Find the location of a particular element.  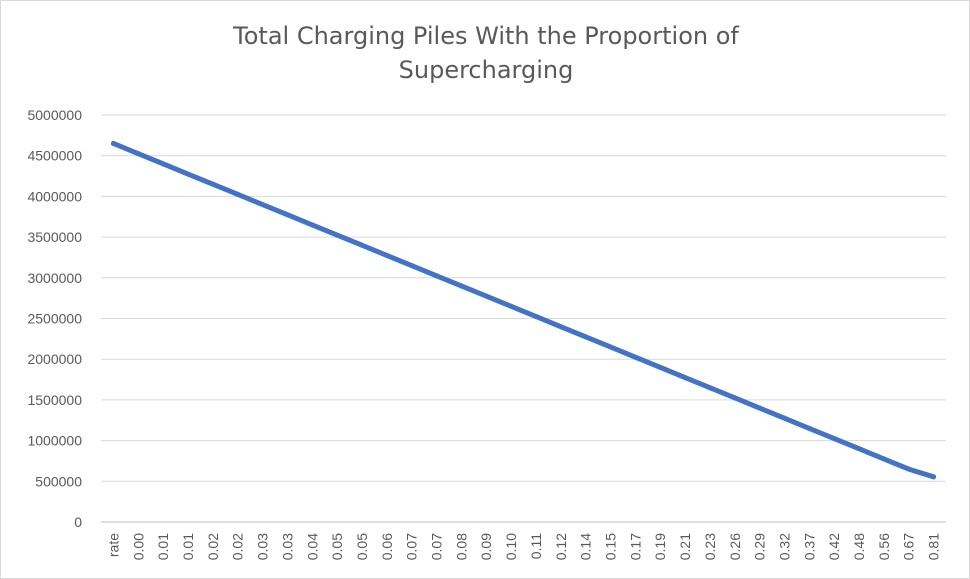

x-tick-label: 0.09 is located at coordinates (486, 546).